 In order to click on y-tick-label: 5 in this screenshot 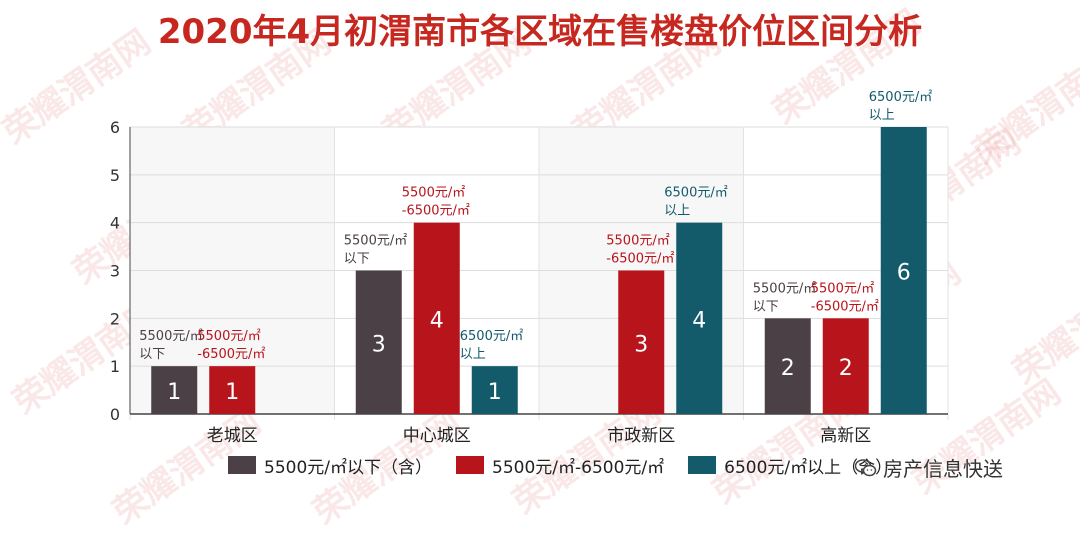, I will do `click(115, 175)`.